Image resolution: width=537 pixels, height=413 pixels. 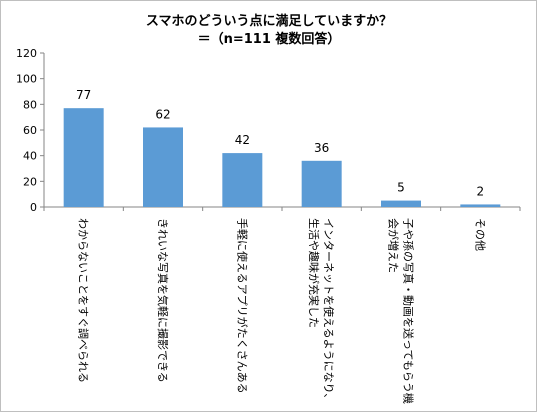 What do you see at coordinates (394, 245) in the screenshot?
I see `category-label: 会が増えた` at bounding box center [394, 245].